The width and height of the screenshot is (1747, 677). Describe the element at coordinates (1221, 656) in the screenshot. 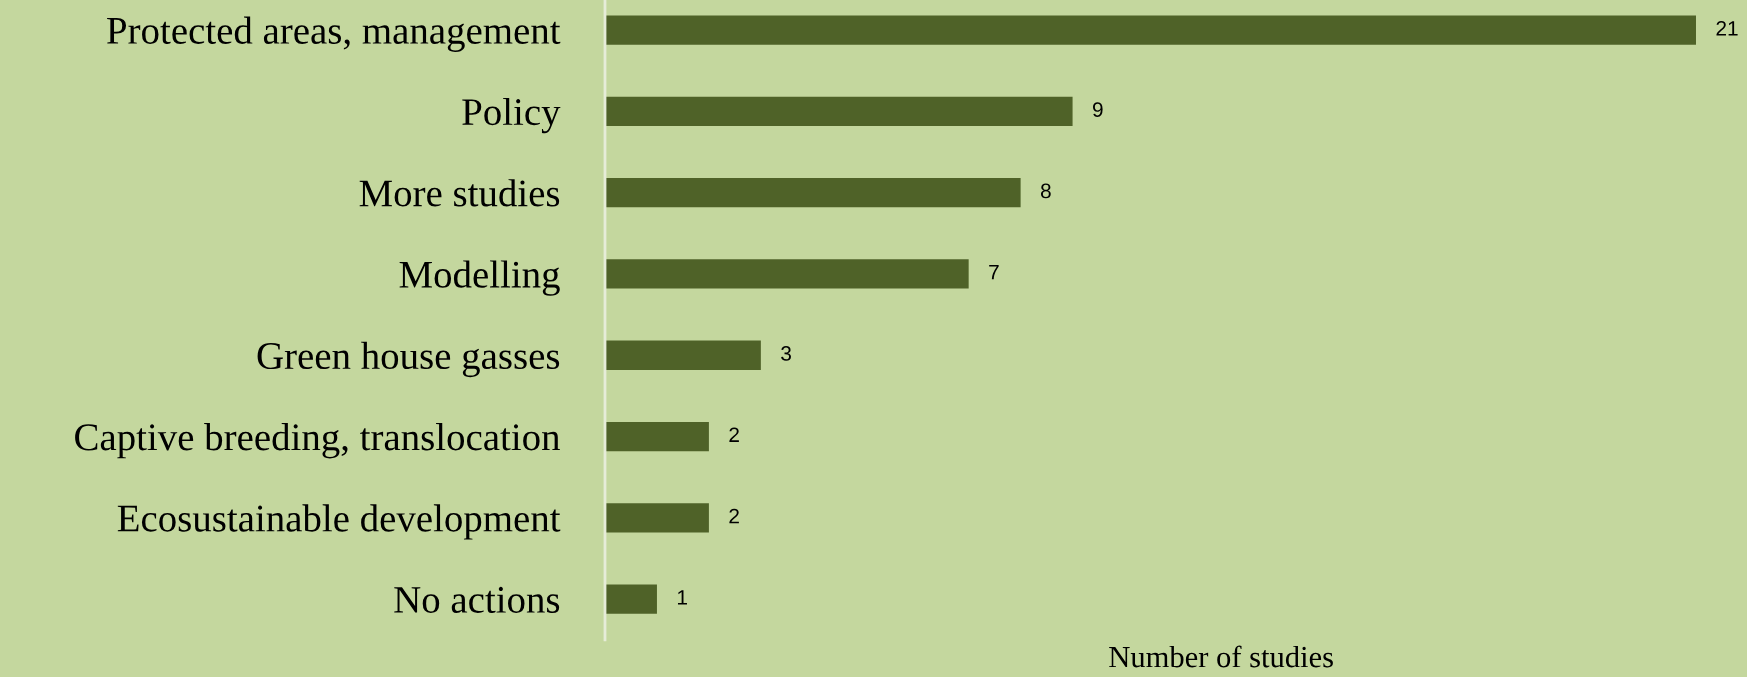

I see `x-axis-title: Number of studies` at that location.